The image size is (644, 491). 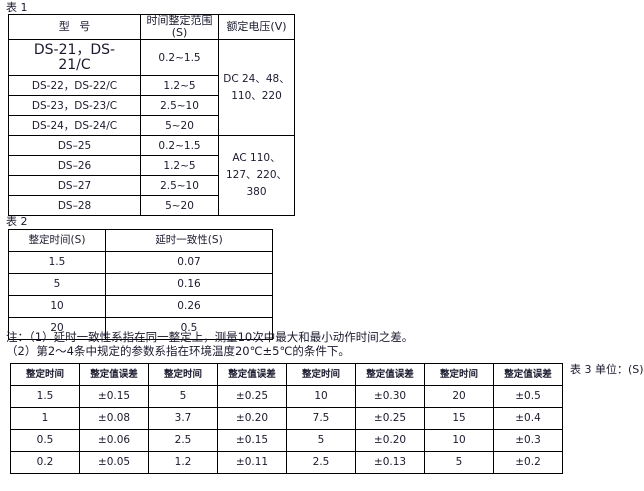 I want to click on table1-cell-model: DS-24，DS-24/C, so click(x=74, y=125).